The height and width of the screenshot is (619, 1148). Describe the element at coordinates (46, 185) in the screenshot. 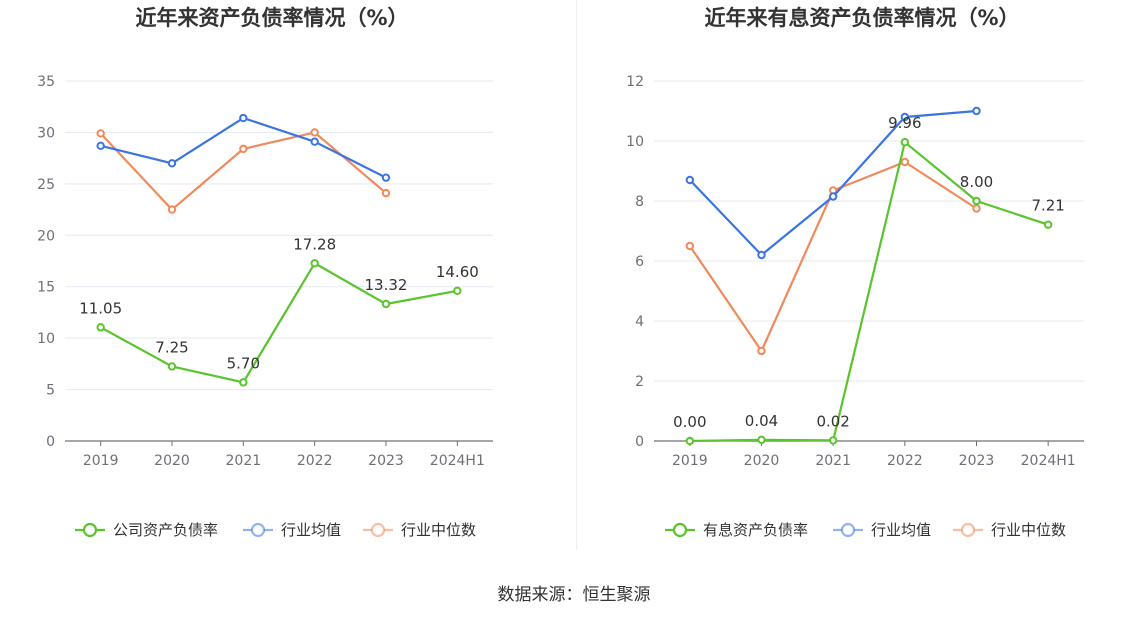

I see `y-tick-label: 25` at that location.